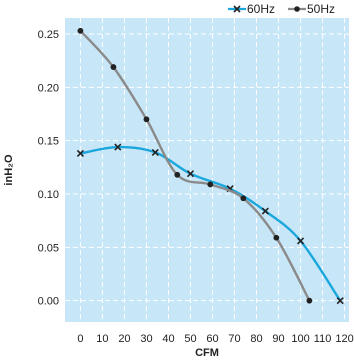 The image size is (354, 362). What do you see at coordinates (190, 339) in the screenshot?
I see `x-tick-label: 50` at bounding box center [190, 339].